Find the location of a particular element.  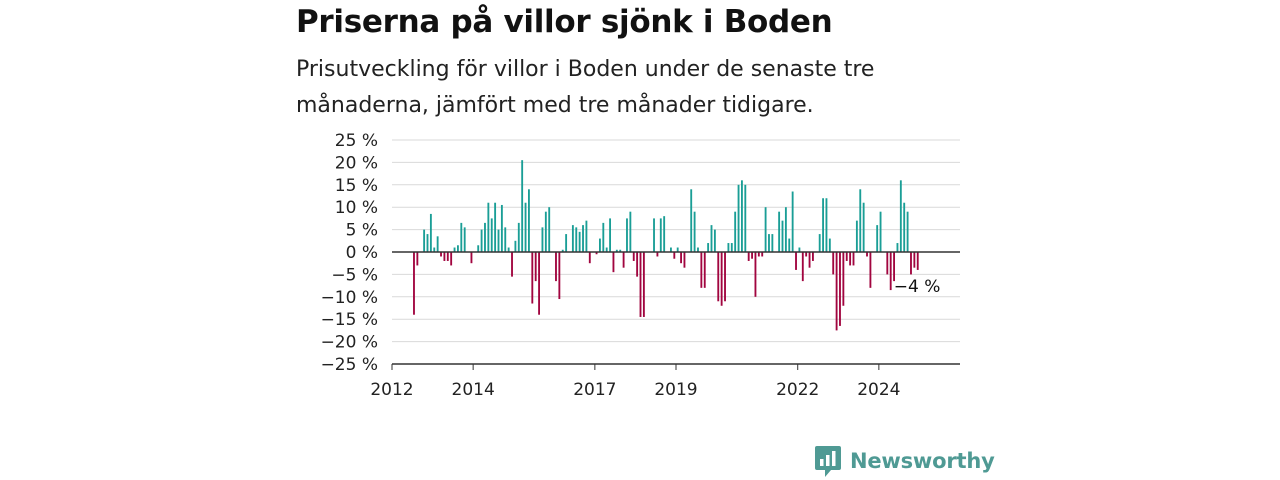

newsworthy-logo-icon is located at coordinates (828, 461).